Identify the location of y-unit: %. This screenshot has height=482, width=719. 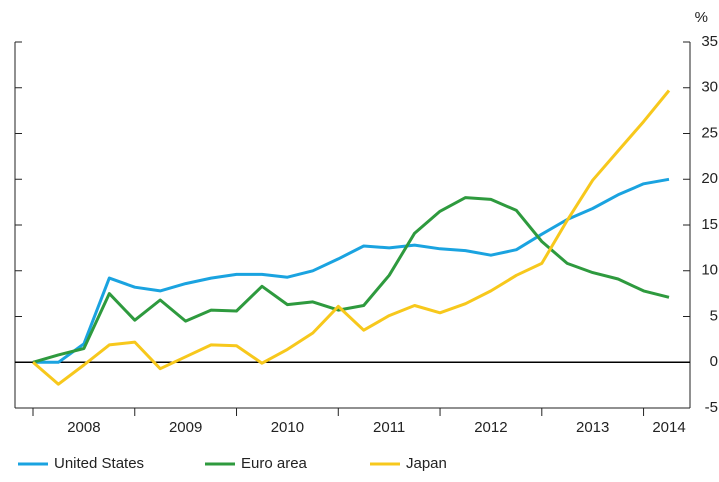
(701, 17).